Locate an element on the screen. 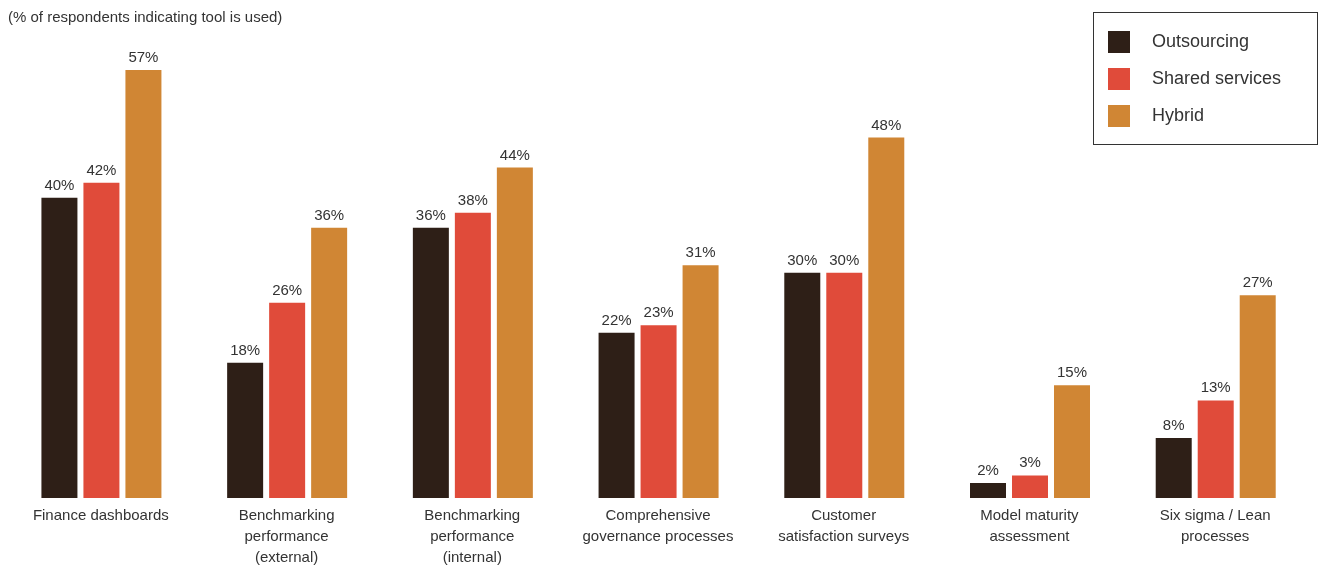 The image size is (1325, 586). data-label: 23% is located at coordinates (658, 312).